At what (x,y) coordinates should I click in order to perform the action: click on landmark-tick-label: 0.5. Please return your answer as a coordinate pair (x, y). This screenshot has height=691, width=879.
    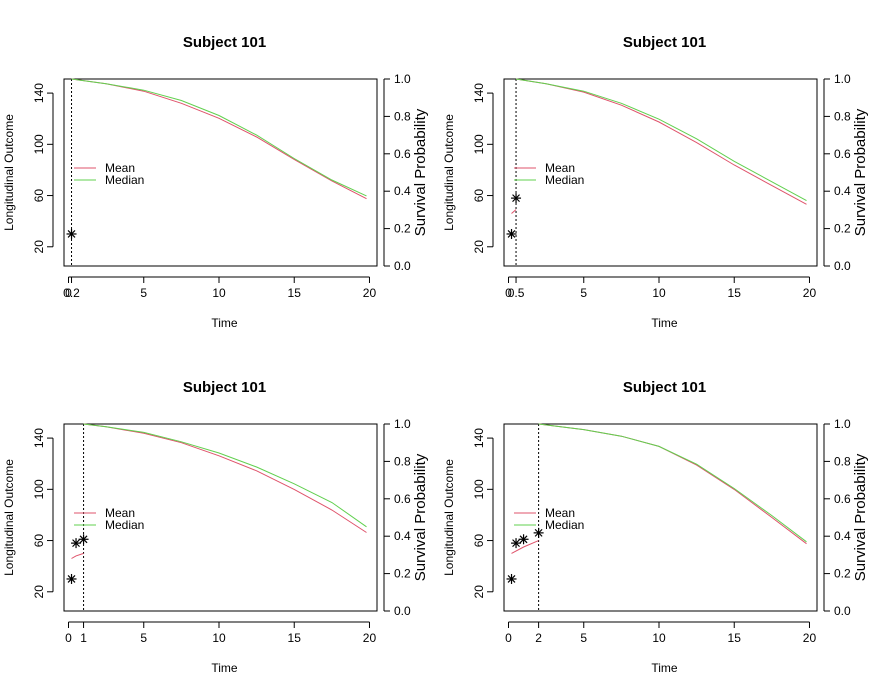
    Looking at the image, I should click on (516, 293).